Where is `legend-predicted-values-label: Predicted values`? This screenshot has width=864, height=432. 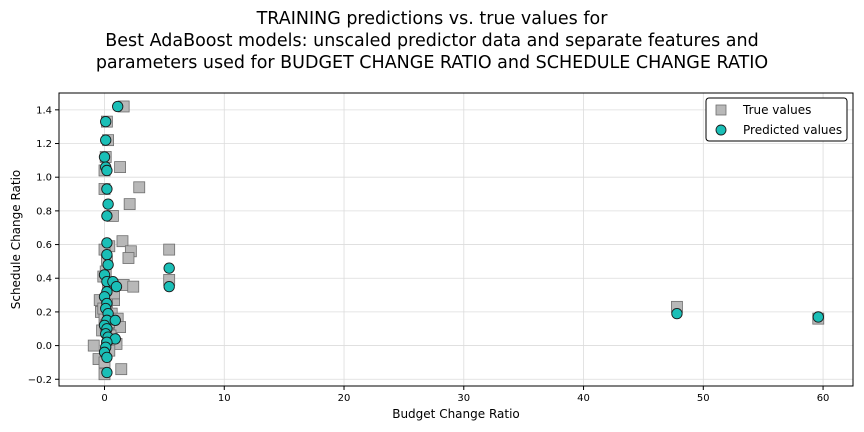
legend-predicted-values-label: Predicted values is located at coordinates (792, 130).